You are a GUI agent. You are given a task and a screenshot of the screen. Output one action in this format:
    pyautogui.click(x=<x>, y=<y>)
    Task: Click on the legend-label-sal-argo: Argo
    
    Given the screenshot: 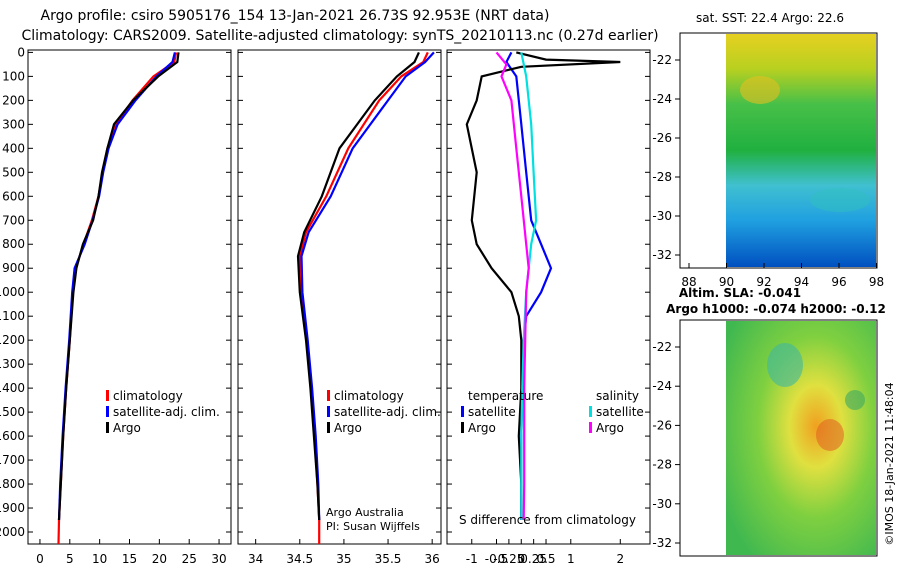 What is the action you would take?
    pyautogui.click(x=610, y=428)
    